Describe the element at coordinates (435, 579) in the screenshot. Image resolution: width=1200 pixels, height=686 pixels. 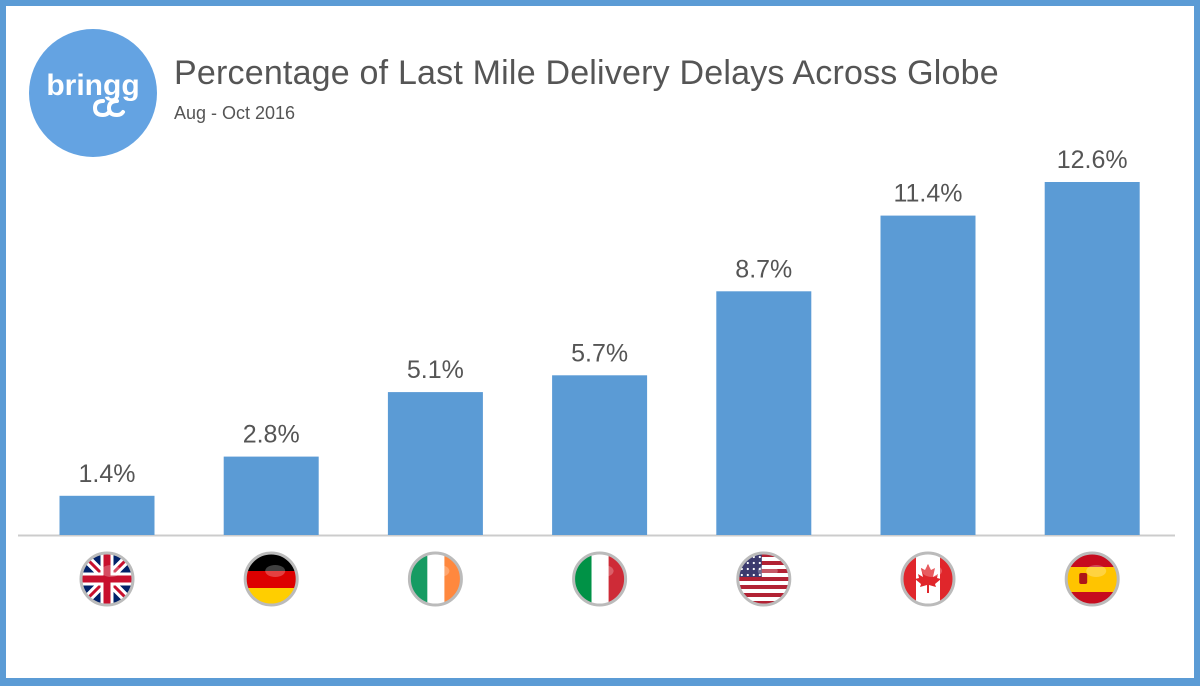
I see `ireland-flag-icon: Ireland` at that location.